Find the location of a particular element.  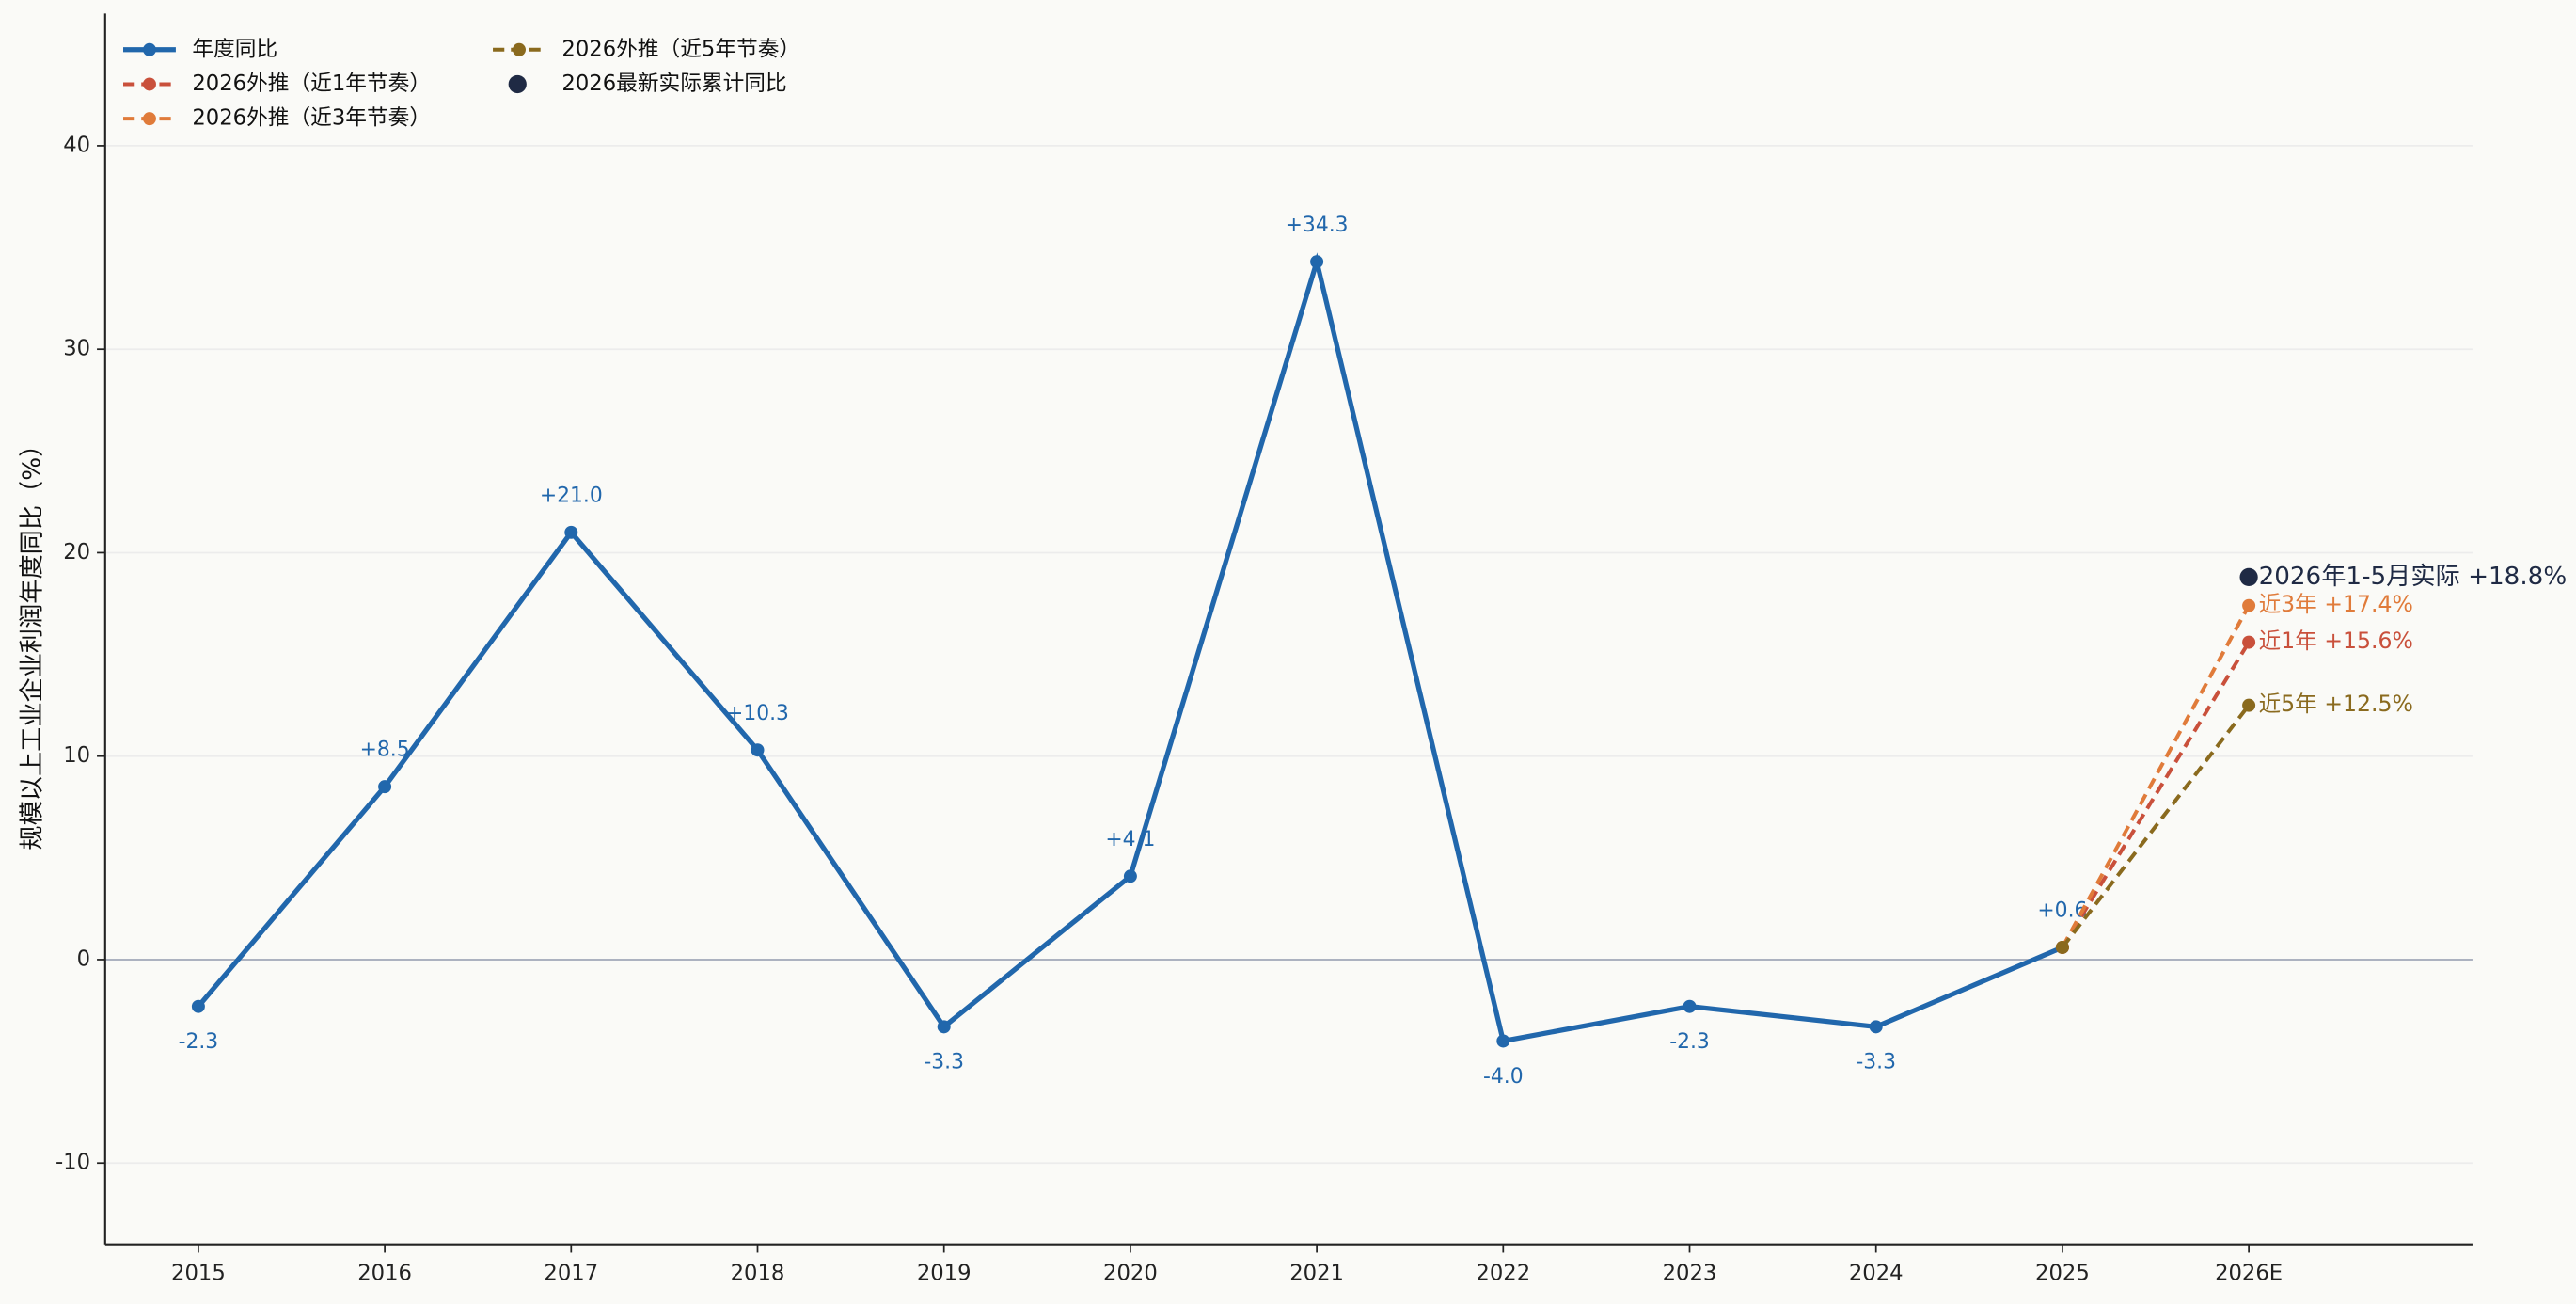

x-tick-label: 2020 is located at coordinates (1130, 1274).